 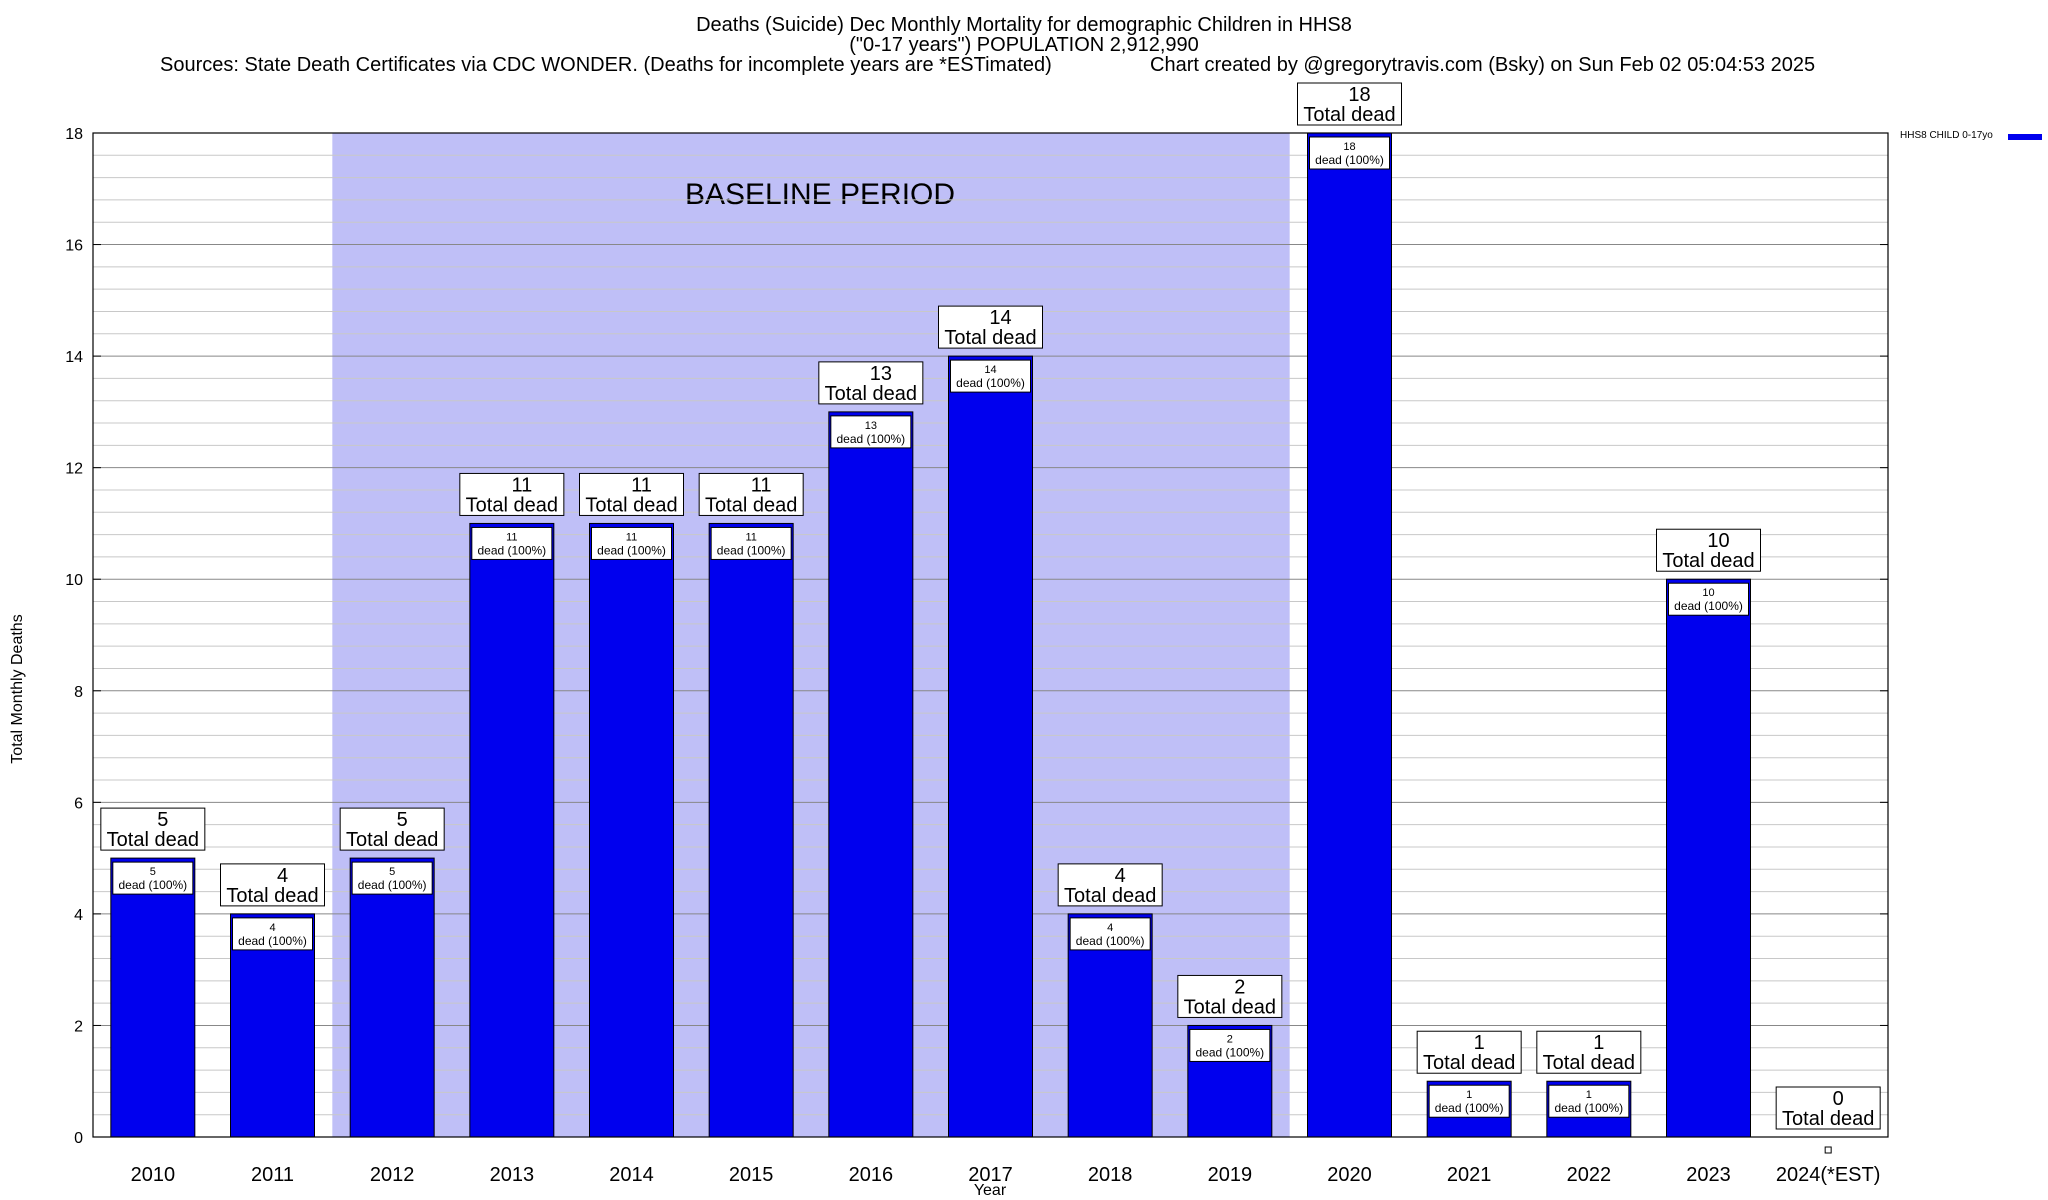 What do you see at coordinates (1349, 635) in the screenshot?
I see `bar-2020` at bounding box center [1349, 635].